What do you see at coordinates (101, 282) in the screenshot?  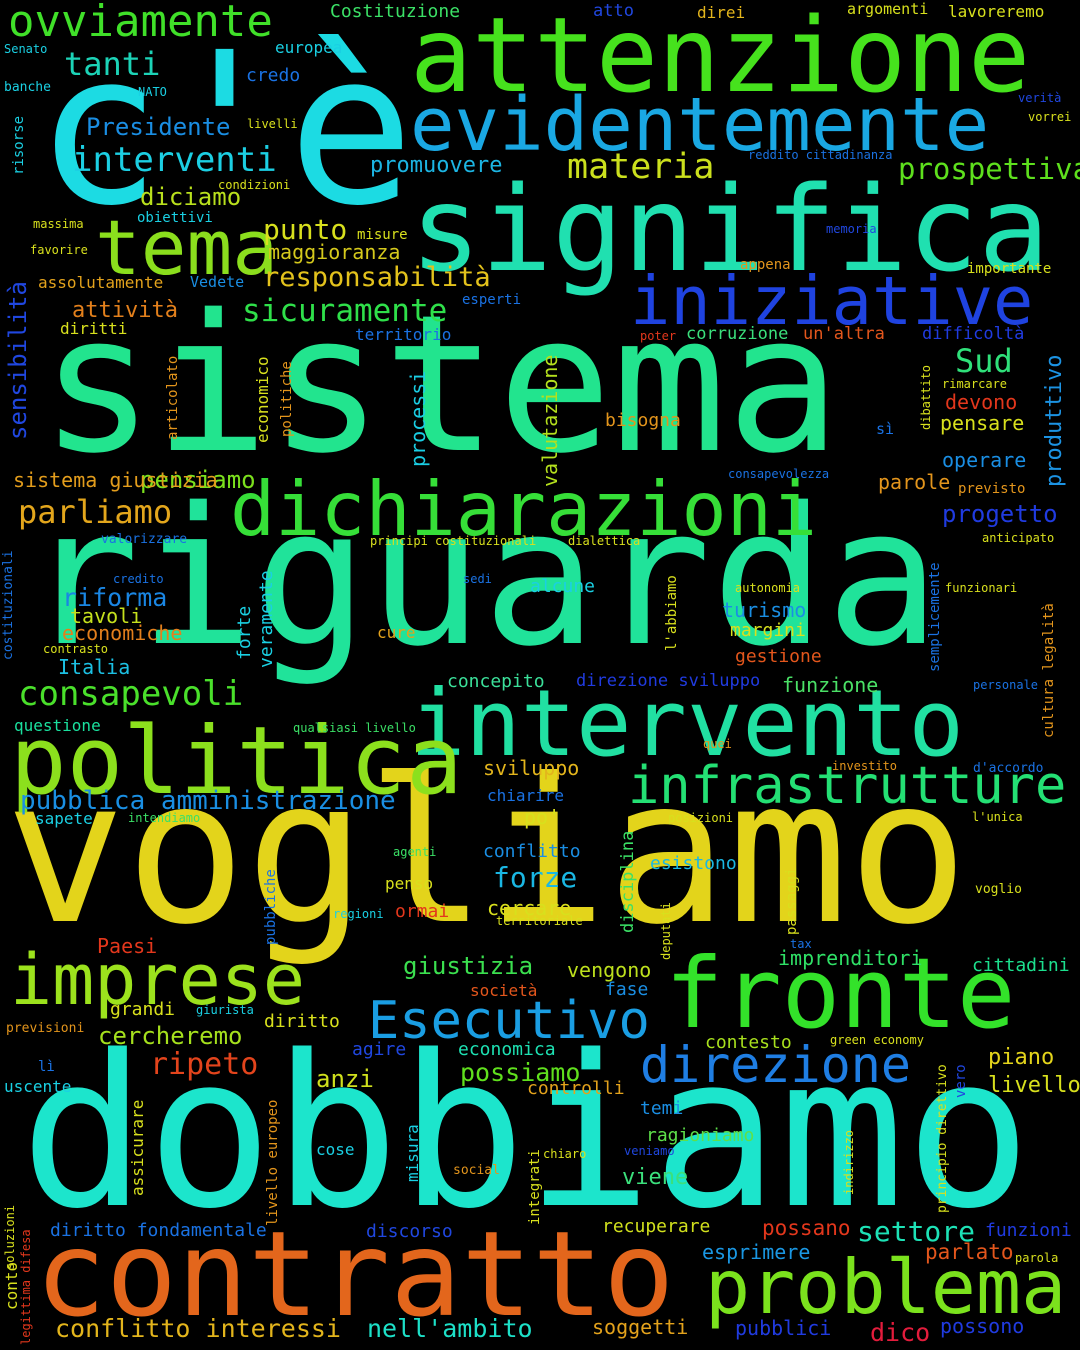 I see `word: assolutamente` at bounding box center [101, 282].